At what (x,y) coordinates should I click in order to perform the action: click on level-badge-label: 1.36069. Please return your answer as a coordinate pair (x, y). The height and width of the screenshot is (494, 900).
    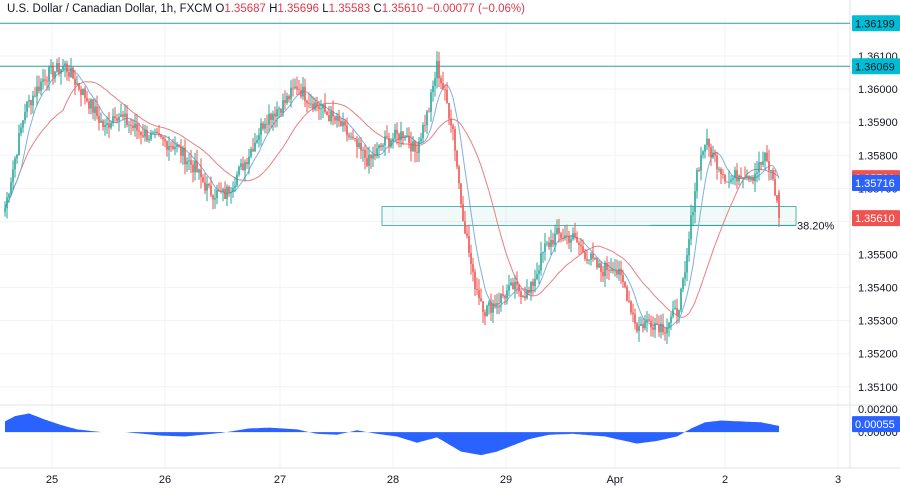
    Looking at the image, I should click on (875, 67).